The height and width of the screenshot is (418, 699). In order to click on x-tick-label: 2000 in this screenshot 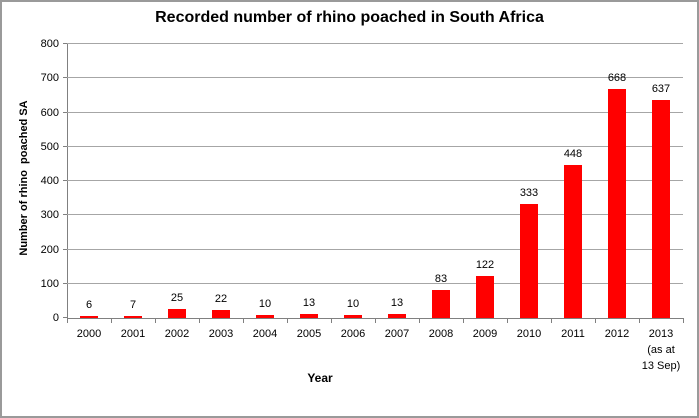, I will do `click(89, 334)`.